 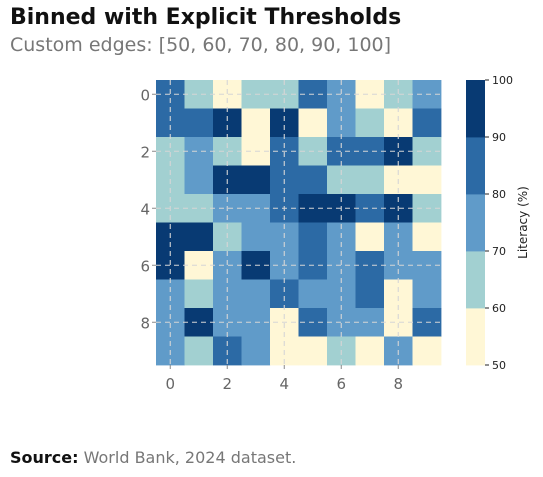 I want to click on colorbar-tick-label: 60, so click(x=499, y=308).